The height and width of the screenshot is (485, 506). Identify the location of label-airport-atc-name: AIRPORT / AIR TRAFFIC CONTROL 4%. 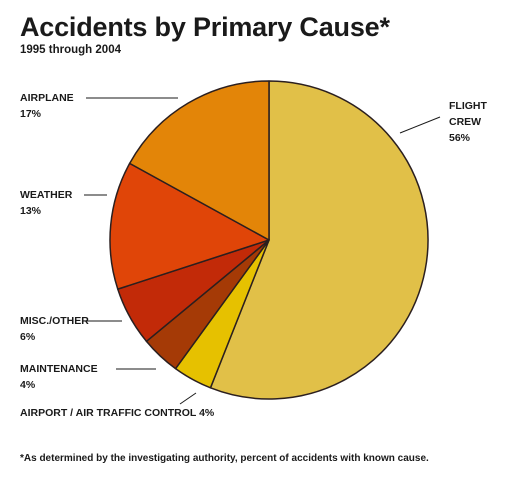
(117, 413).